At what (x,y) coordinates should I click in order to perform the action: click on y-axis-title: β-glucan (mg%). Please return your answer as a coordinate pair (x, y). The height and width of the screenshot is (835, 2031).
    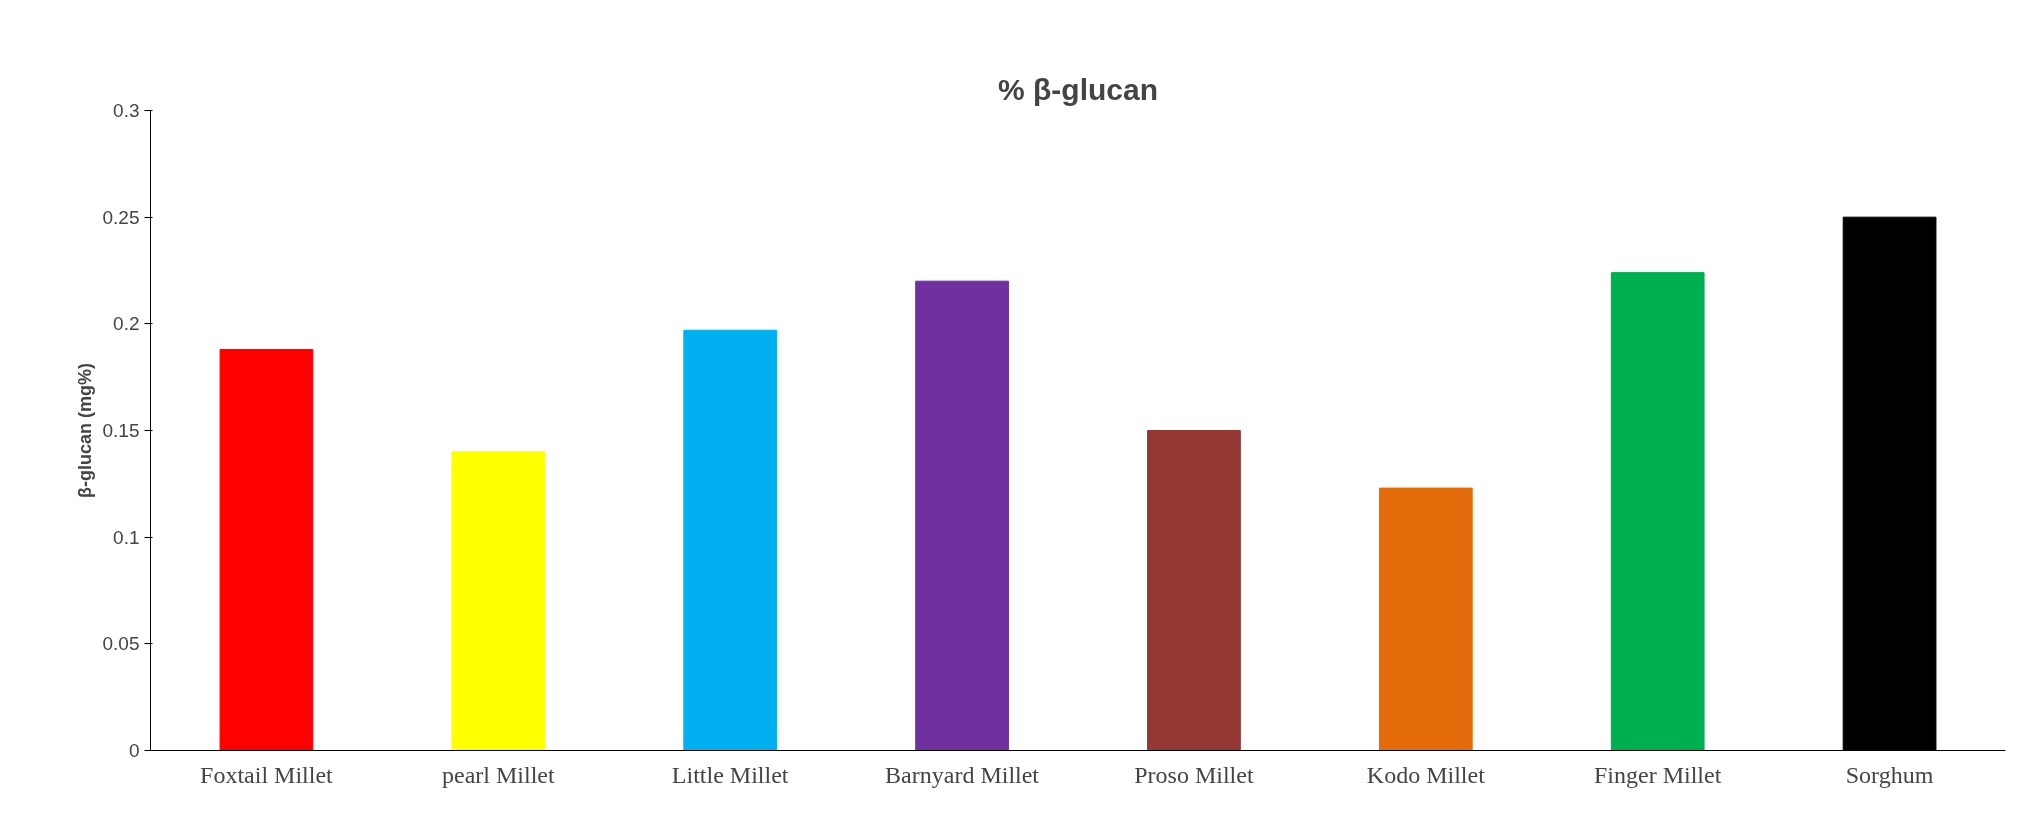
    Looking at the image, I should click on (84, 430).